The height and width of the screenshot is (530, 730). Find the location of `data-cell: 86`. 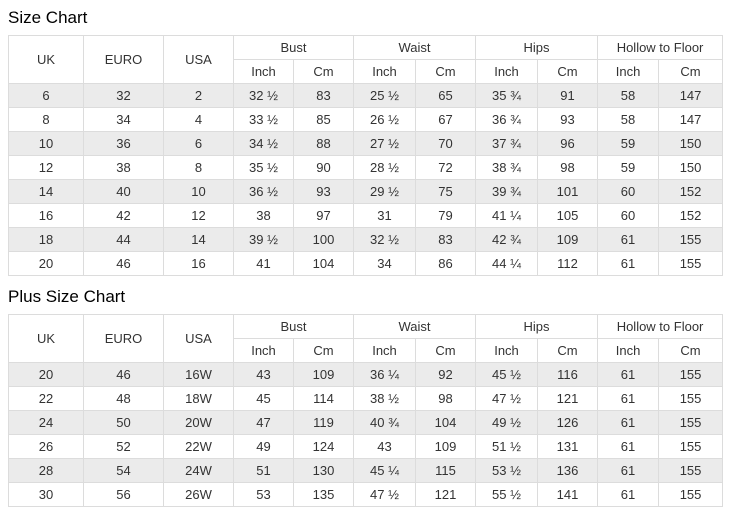

data-cell: 86 is located at coordinates (446, 263).